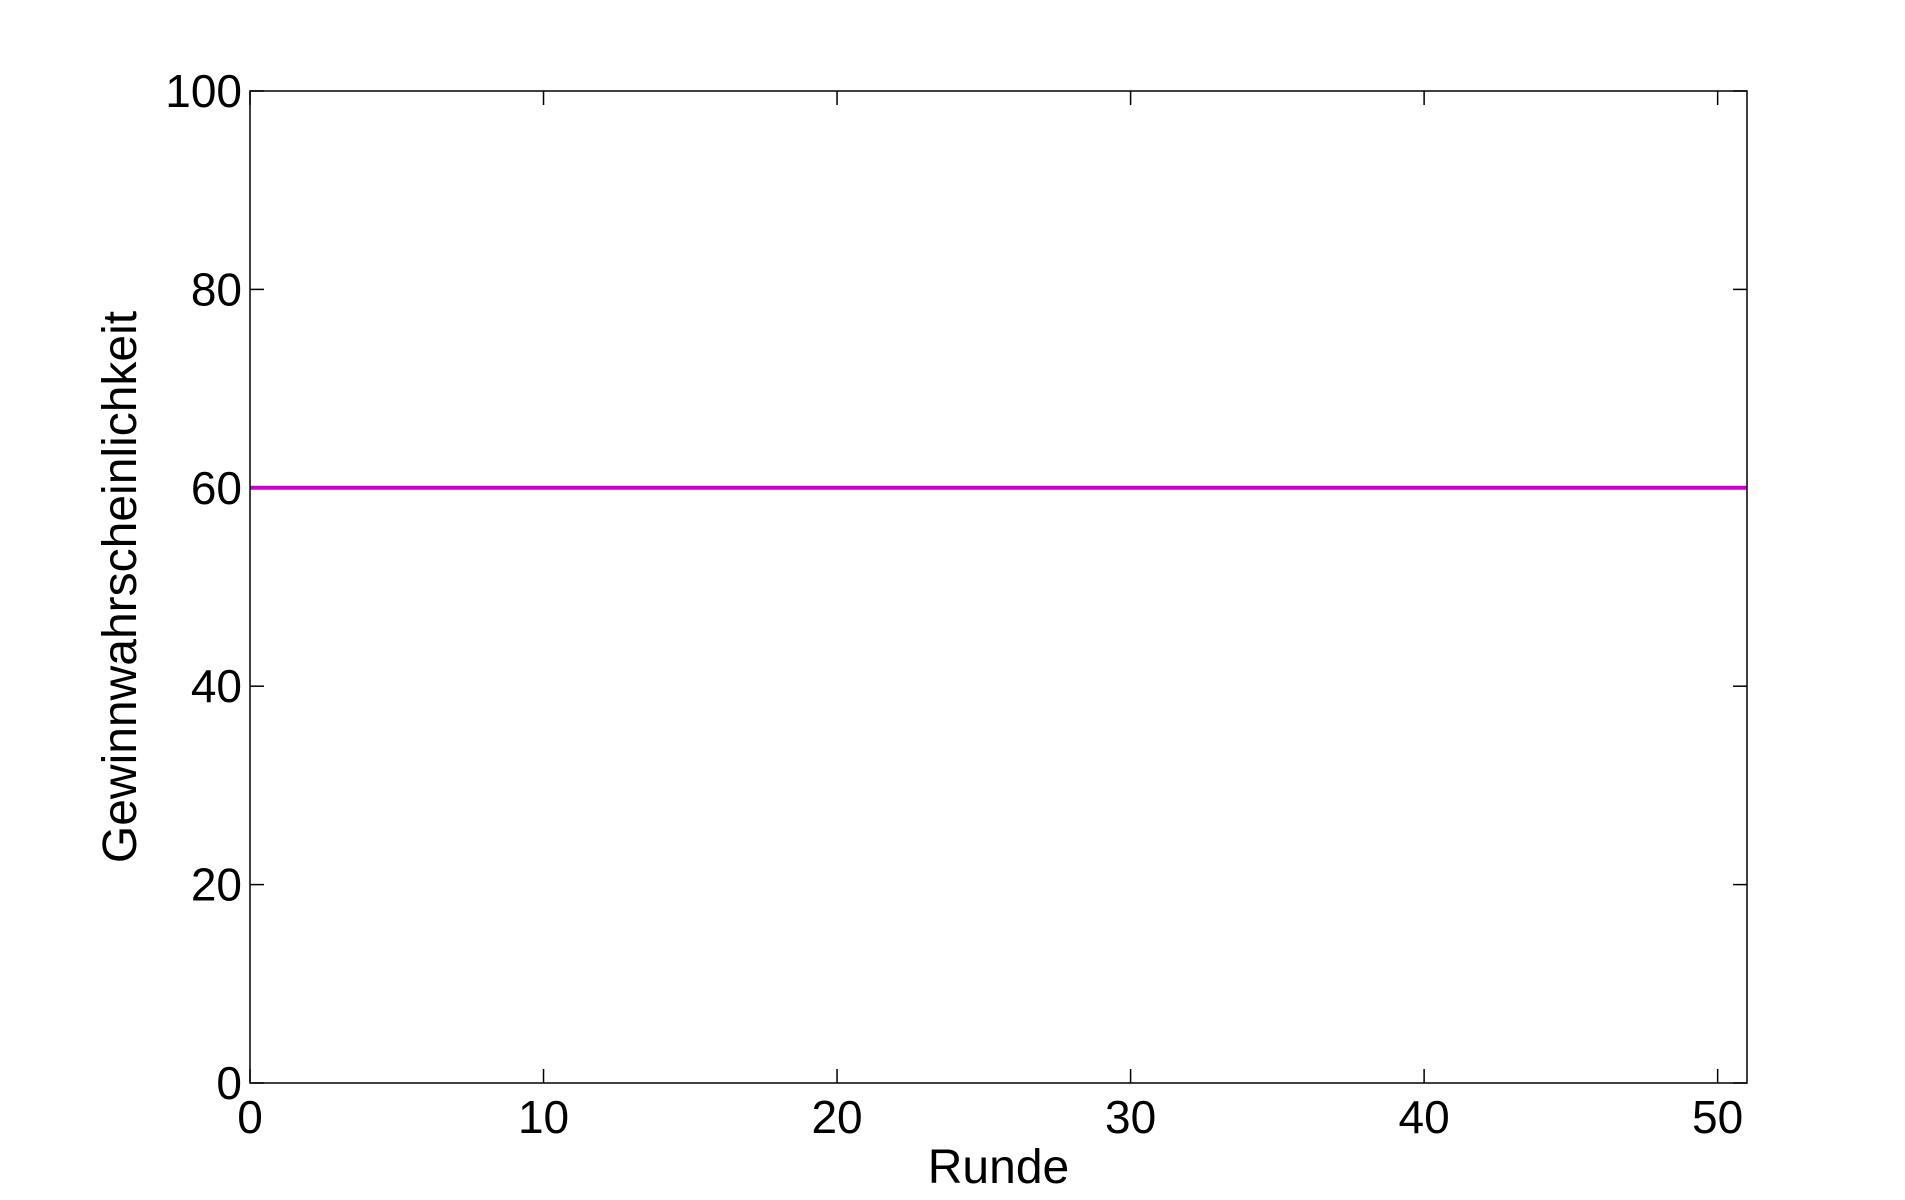  I want to click on x-tick-label: 0, so click(250, 1117).